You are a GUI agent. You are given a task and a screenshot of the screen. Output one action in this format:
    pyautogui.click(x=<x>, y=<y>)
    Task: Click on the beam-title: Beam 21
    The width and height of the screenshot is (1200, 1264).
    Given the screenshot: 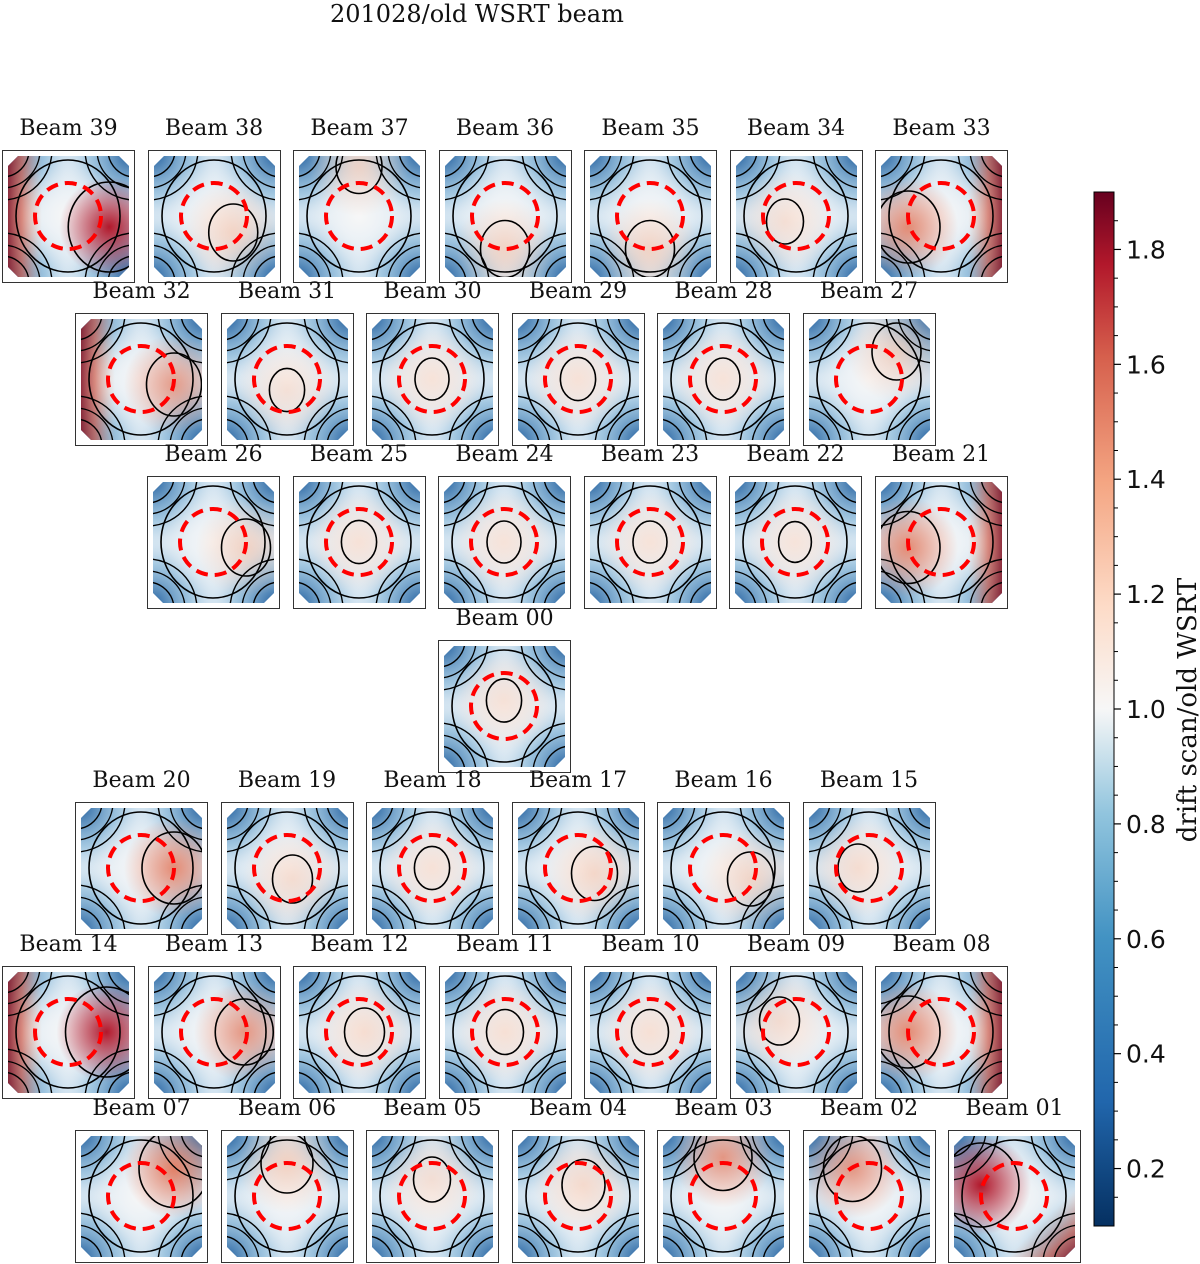 What is the action you would take?
    pyautogui.click(x=941, y=454)
    